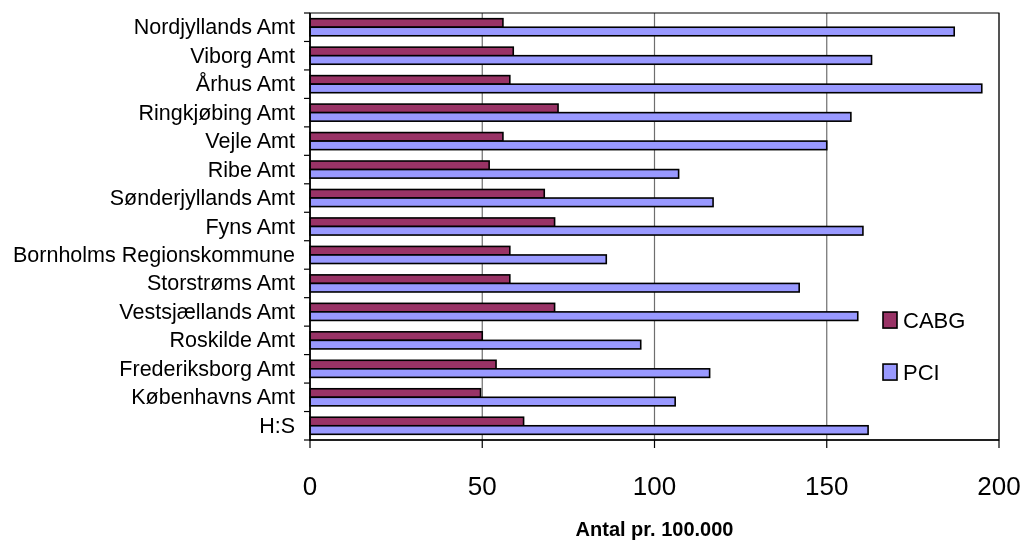 The height and width of the screenshot is (545, 1026). Describe the element at coordinates (999, 486) in the screenshot. I see `x-tick-label: 200` at that location.